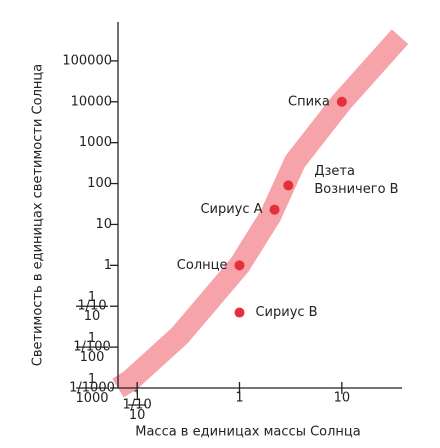 The height and width of the screenshot is (448, 440). Describe the element at coordinates (95, 142) in the screenshot. I see `y-tick-label: 1000` at that location.